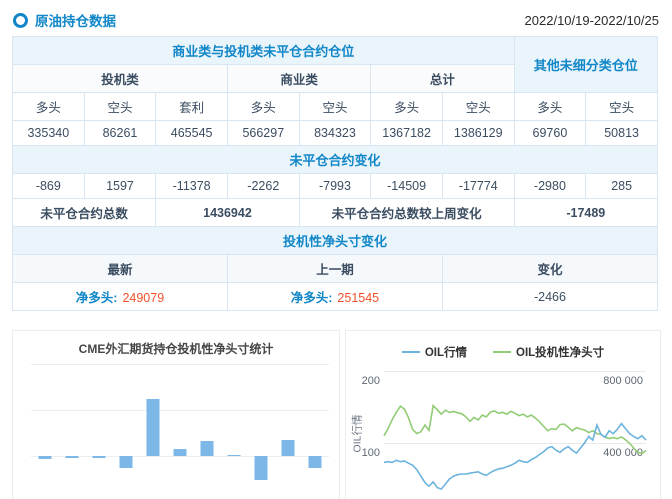  Describe the element at coordinates (311, 298) in the screenshot. I see `net-prev-label: 净多头:` at that location.